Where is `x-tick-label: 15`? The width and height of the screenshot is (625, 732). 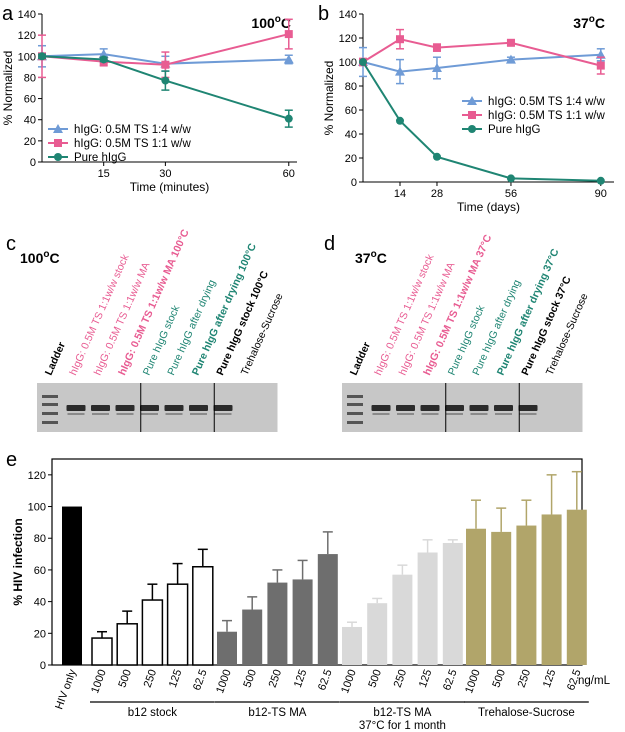 x-tick-label: 15 is located at coordinates (104, 174).